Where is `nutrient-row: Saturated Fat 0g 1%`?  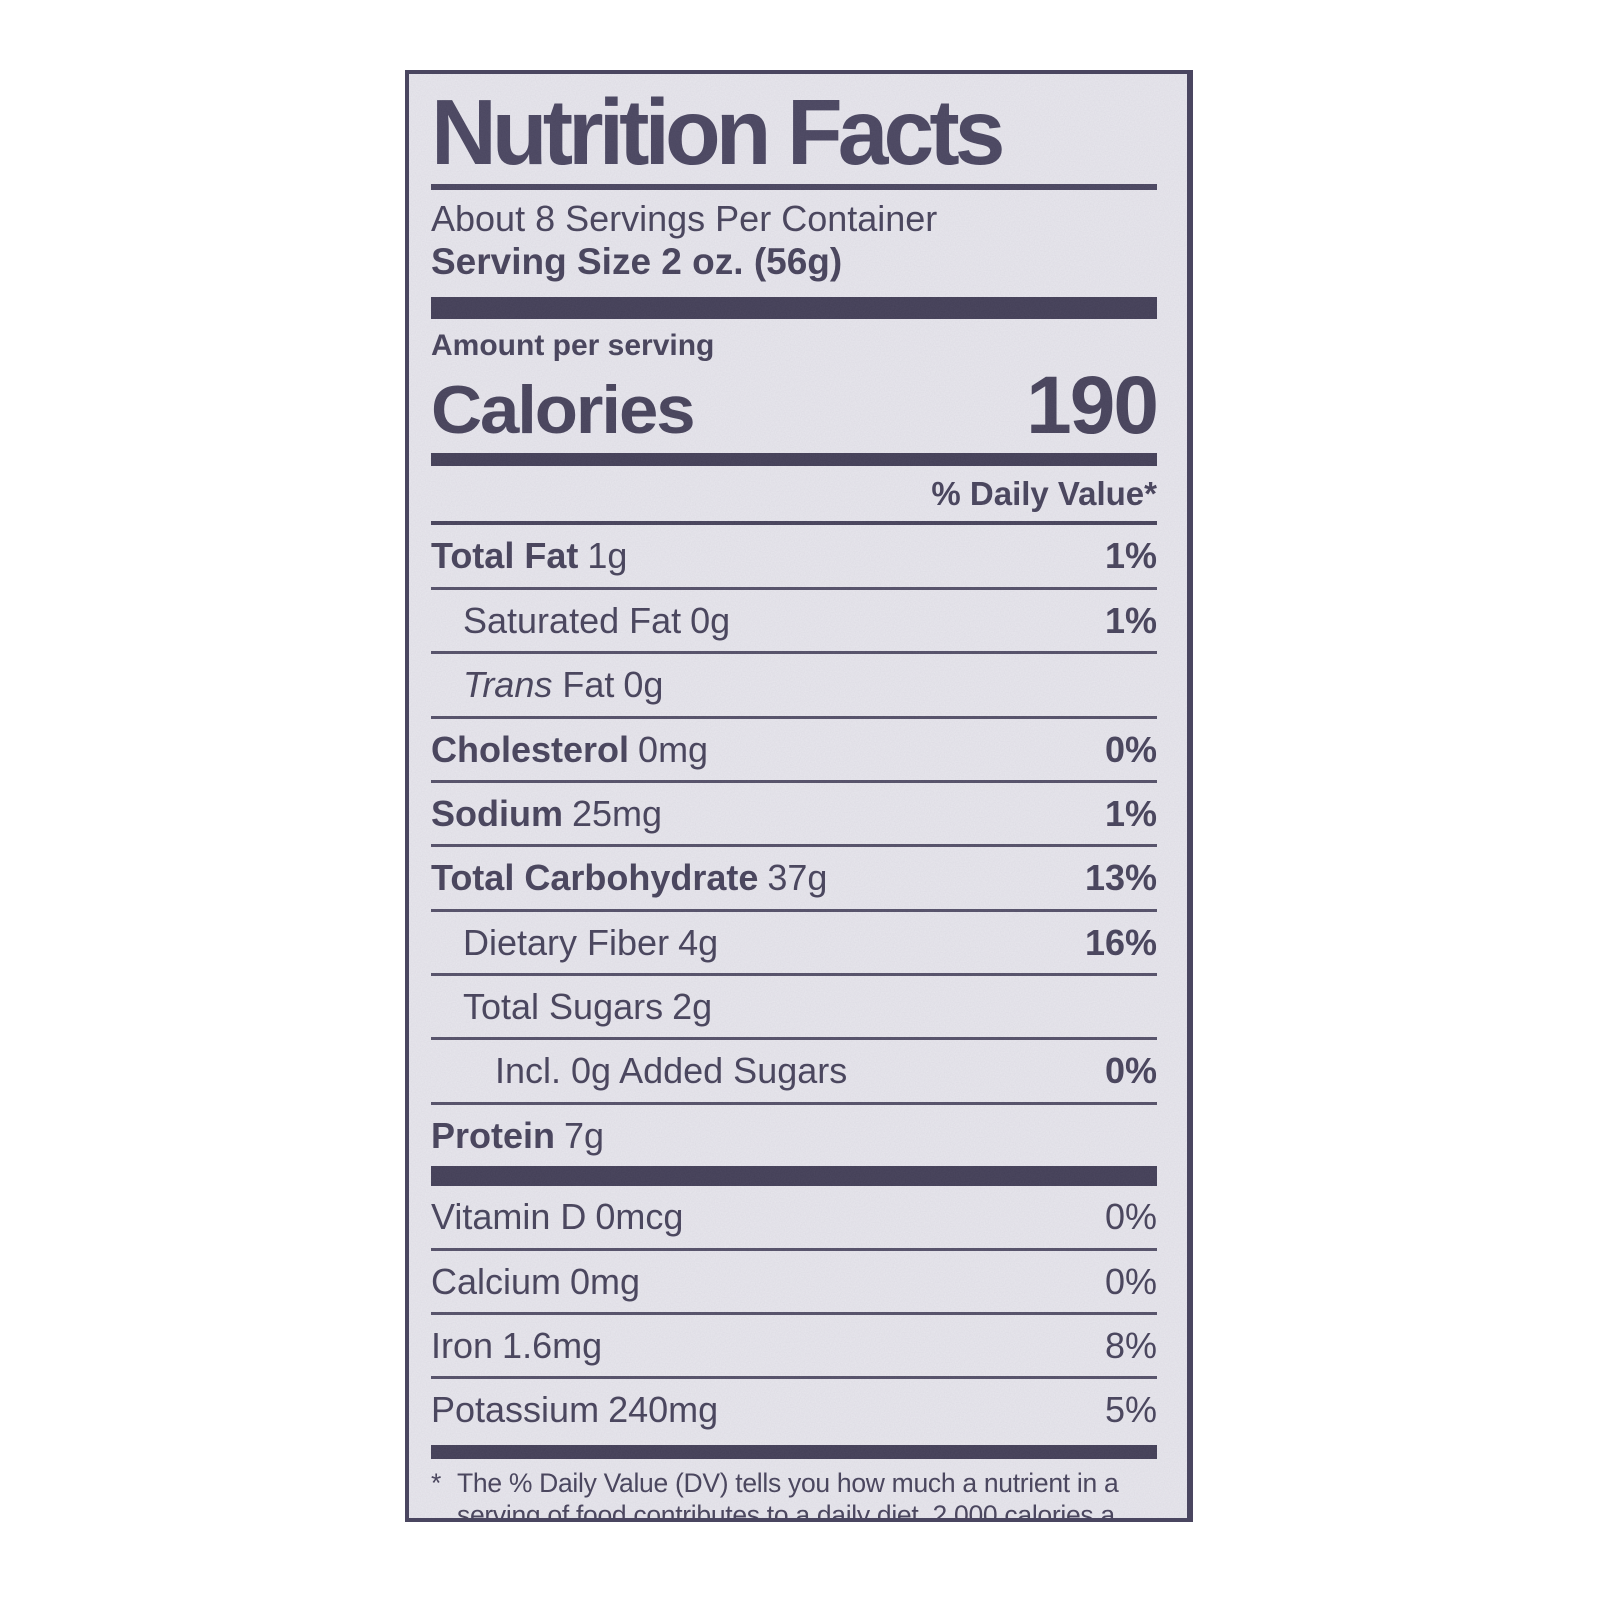
nutrient-row: Saturated Fat 0g 1% is located at coordinates (794, 618).